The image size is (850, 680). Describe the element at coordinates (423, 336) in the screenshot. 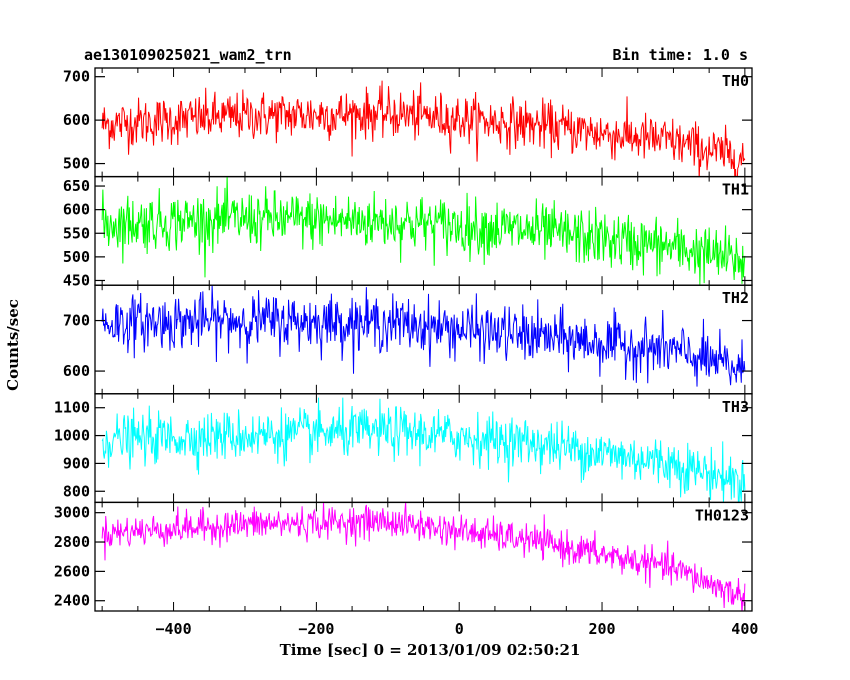

I see `series-line-th2` at that location.